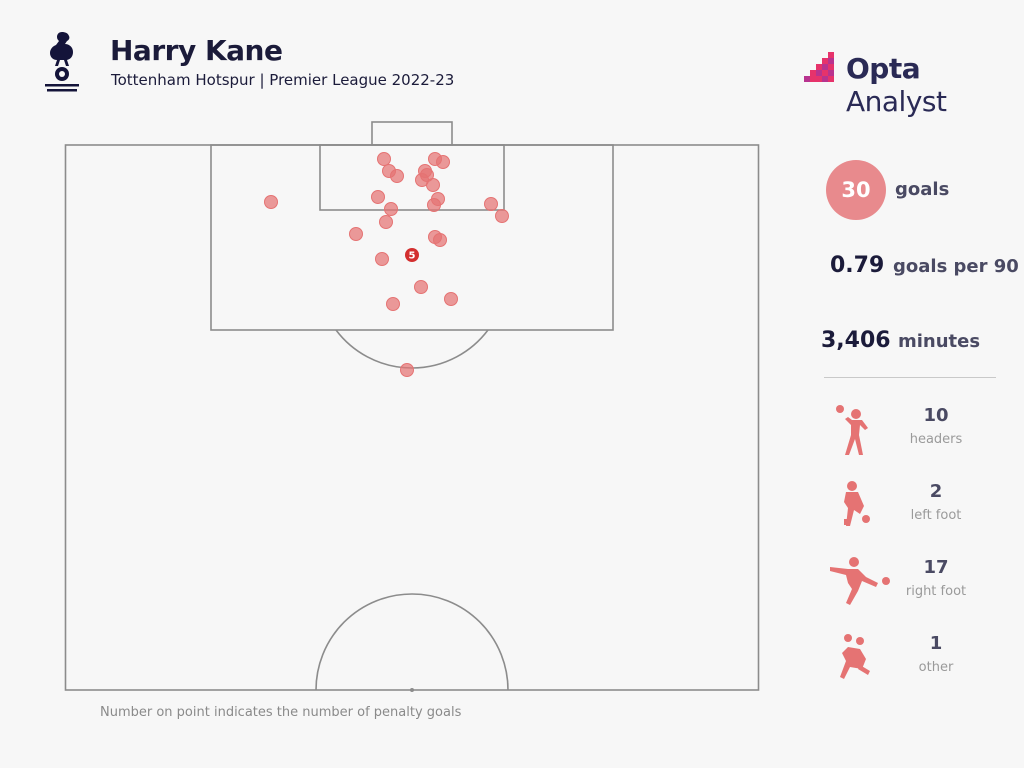  I want to click on goal-type-left-foot: 2 left foot, so click(915, 511).